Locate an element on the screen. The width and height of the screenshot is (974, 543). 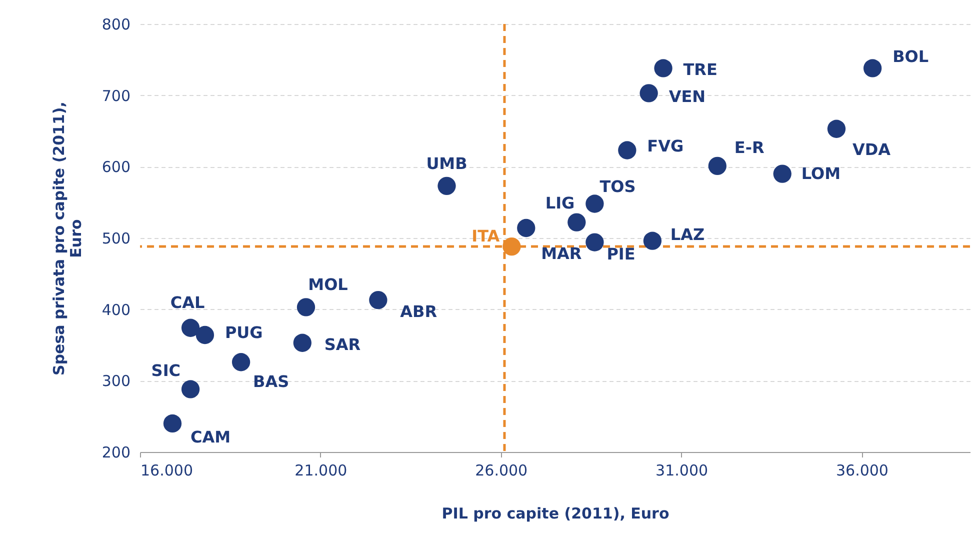
y-tick-label: 300 is located at coordinates (116, 381).